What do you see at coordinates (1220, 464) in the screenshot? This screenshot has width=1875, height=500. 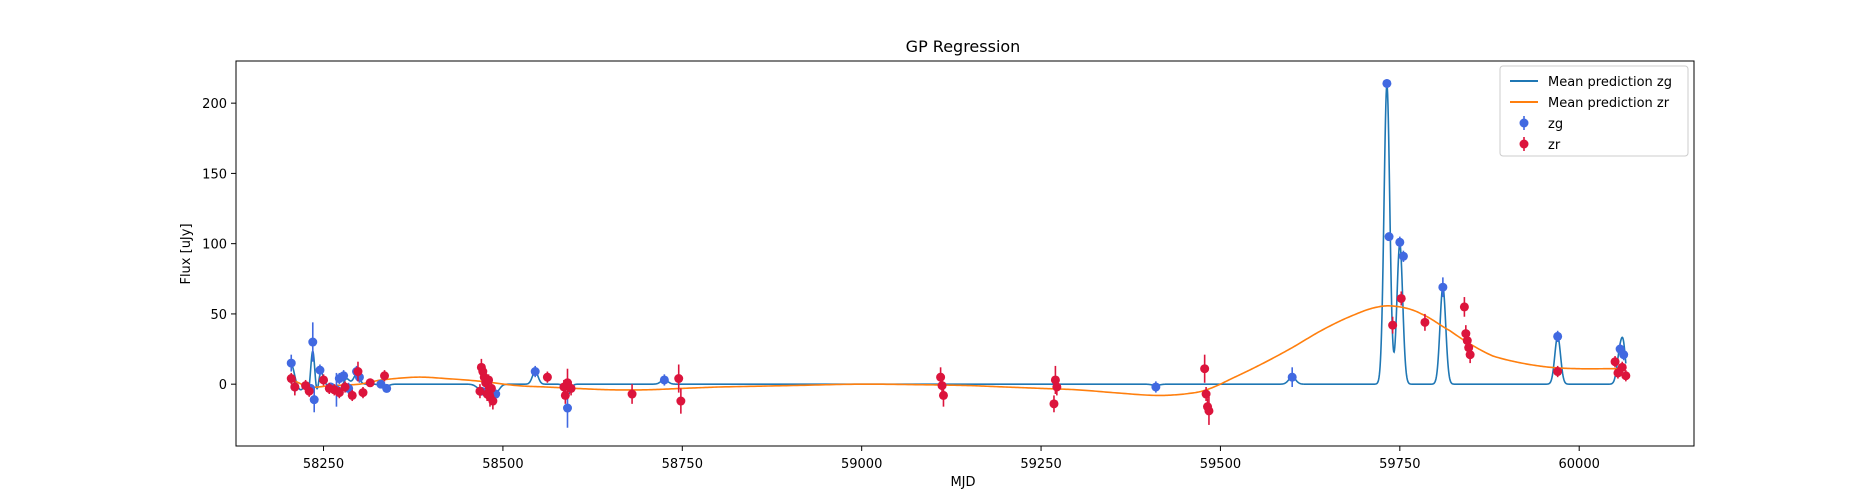 I see `x-tick-label: 59500` at bounding box center [1220, 464].